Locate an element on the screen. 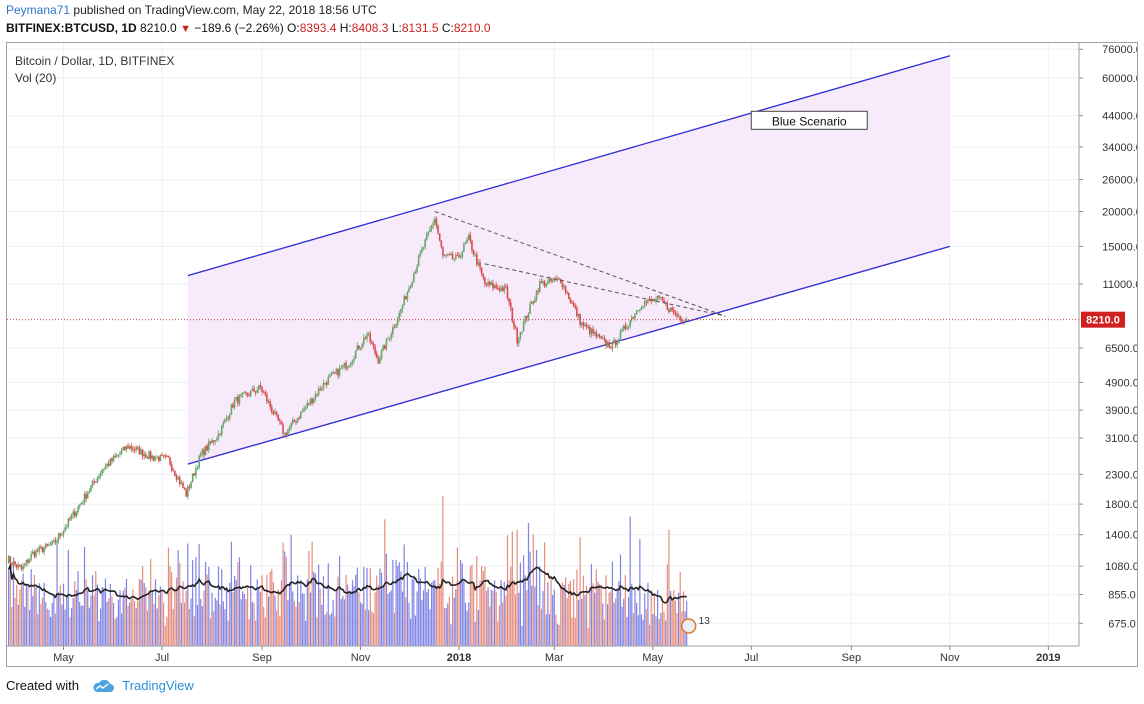 The height and width of the screenshot is (704, 1144). author-link: Peymana71 is located at coordinates (38, 10).